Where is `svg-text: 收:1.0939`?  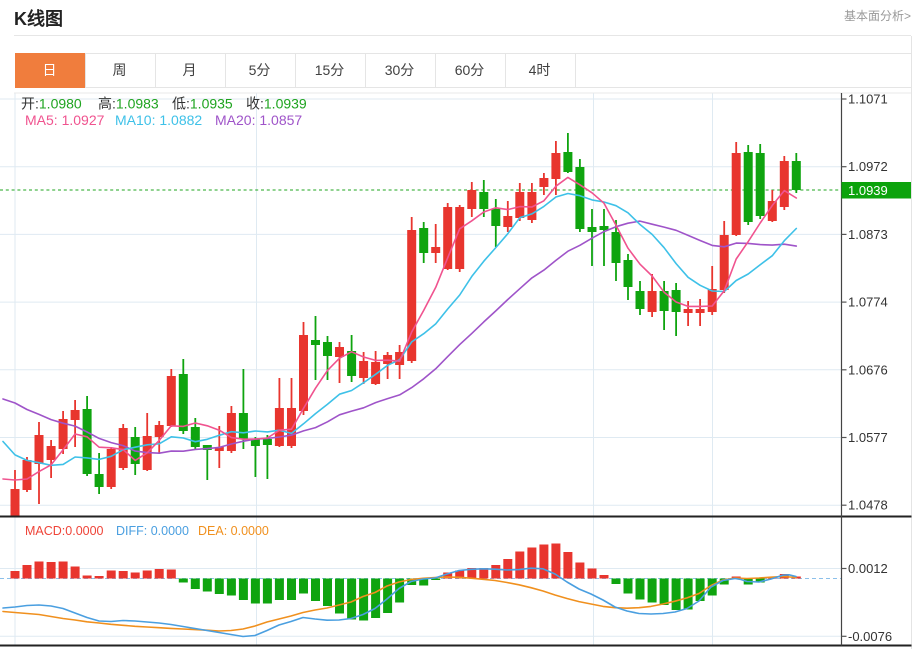 svg-text: 收:1.0939 is located at coordinates (276, 104).